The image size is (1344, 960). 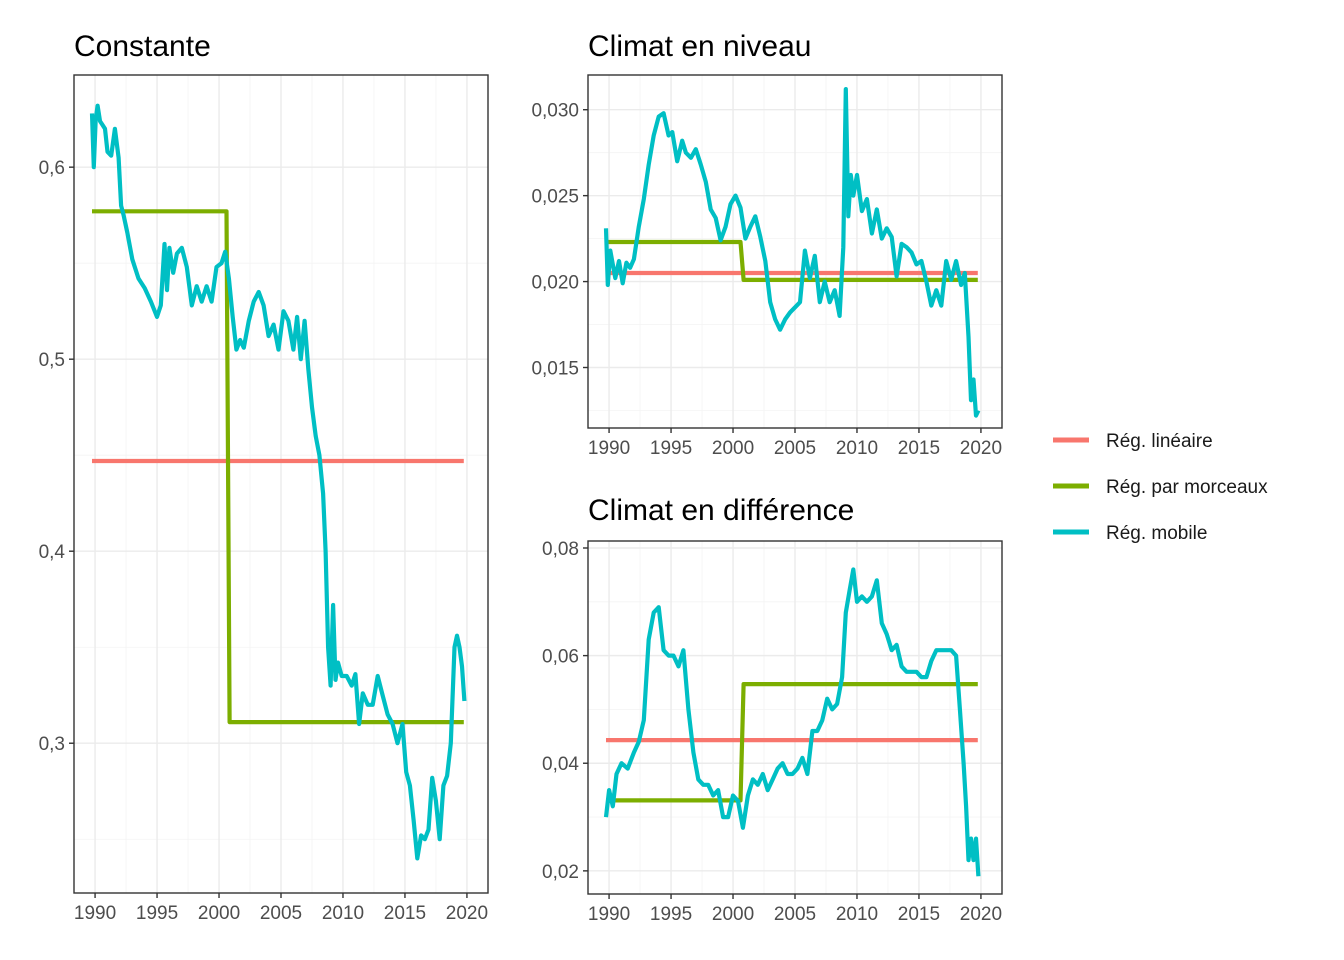 What do you see at coordinates (699, 46) in the screenshot?
I see `panel-title: Climat en niveau` at bounding box center [699, 46].